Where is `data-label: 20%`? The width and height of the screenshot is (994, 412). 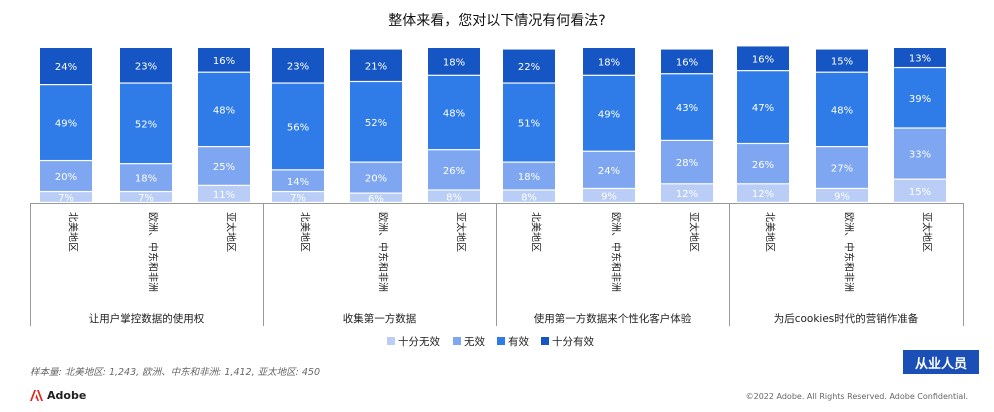 data-label: 20% is located at coordinates (376, 179).